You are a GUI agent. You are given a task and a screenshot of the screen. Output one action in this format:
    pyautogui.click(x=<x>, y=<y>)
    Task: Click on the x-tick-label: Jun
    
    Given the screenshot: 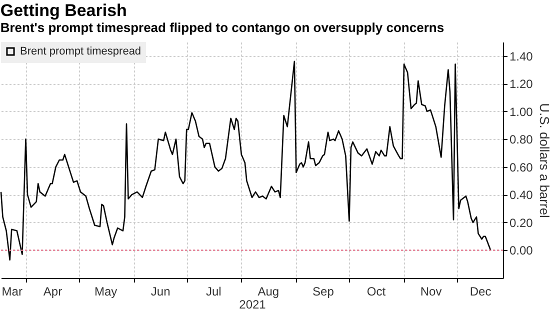 What is the action you would take?
    pyautogui.click(x=160, y=291)
    